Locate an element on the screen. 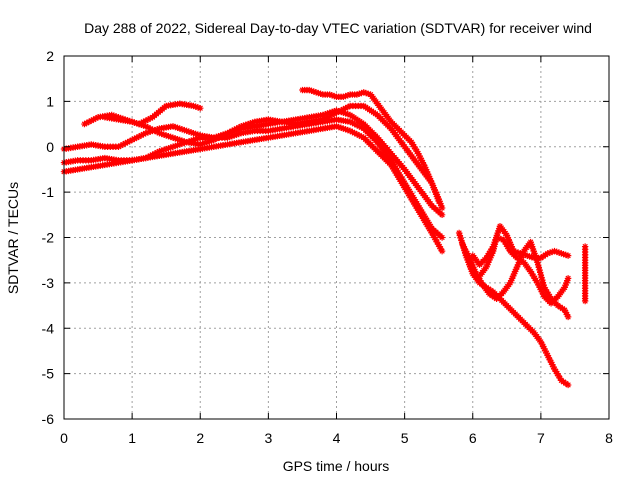  y-tick-label: 2 is located at coordinates (50, 56).